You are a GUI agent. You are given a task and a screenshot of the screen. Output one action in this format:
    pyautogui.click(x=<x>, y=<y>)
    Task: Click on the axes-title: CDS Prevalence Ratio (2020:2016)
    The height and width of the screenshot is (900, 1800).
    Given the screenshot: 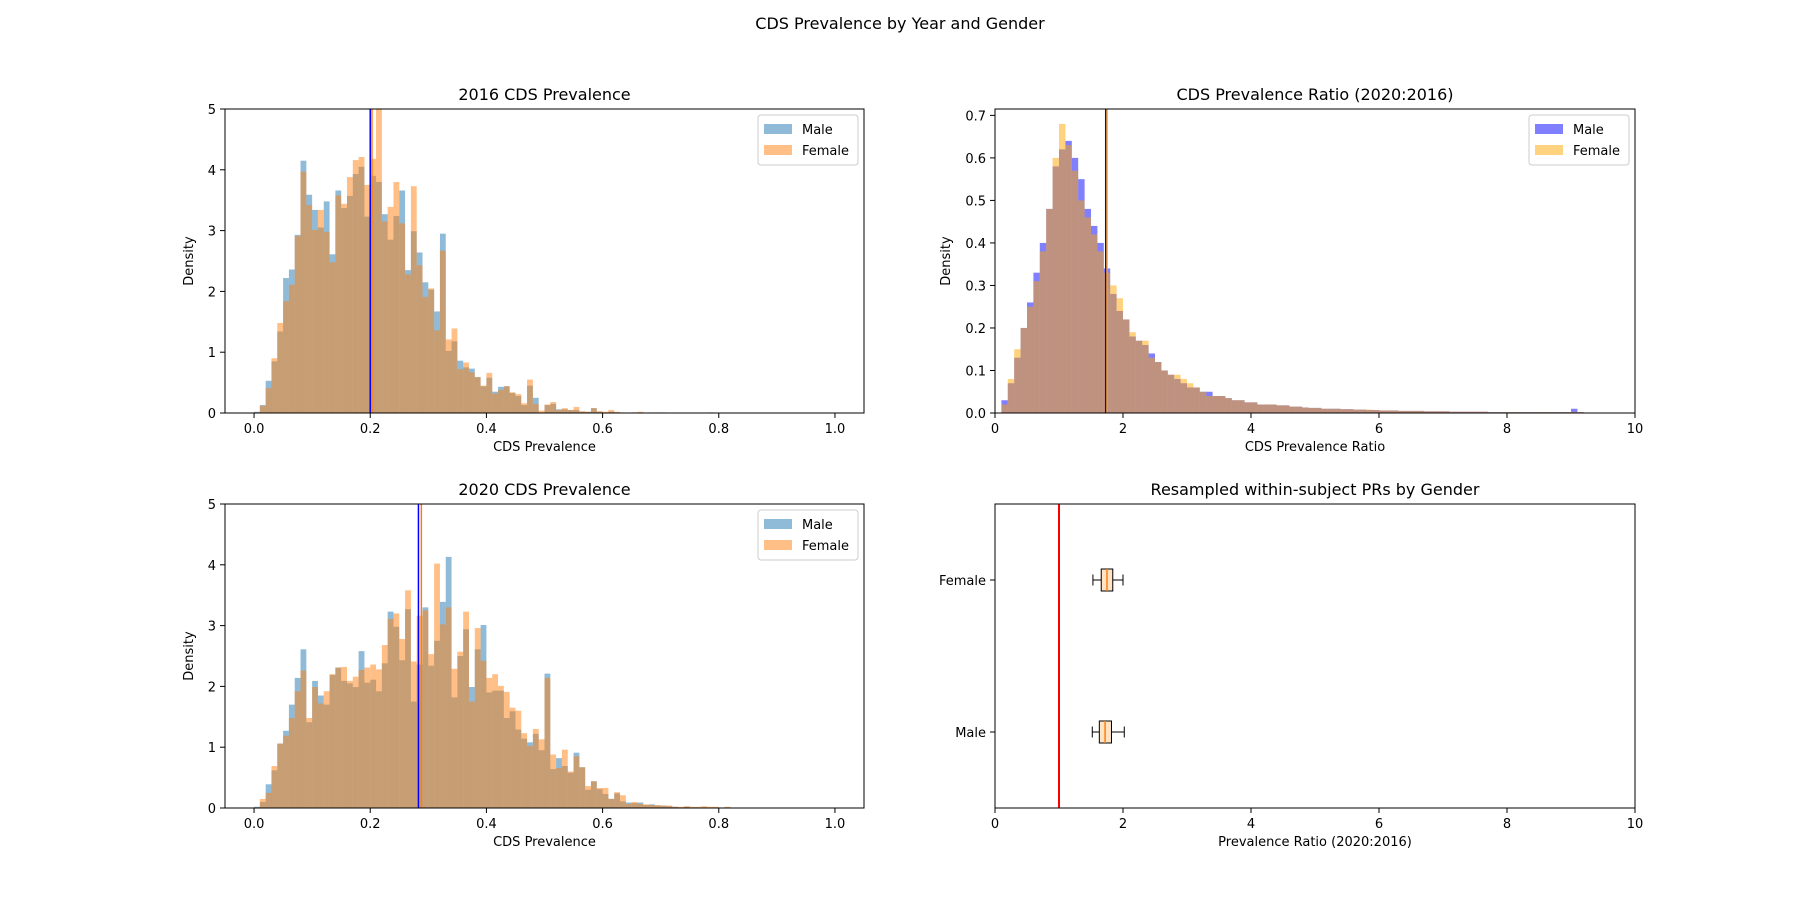 What is the action you would take?
    pyautogui.click(x=1314, y=94)
    